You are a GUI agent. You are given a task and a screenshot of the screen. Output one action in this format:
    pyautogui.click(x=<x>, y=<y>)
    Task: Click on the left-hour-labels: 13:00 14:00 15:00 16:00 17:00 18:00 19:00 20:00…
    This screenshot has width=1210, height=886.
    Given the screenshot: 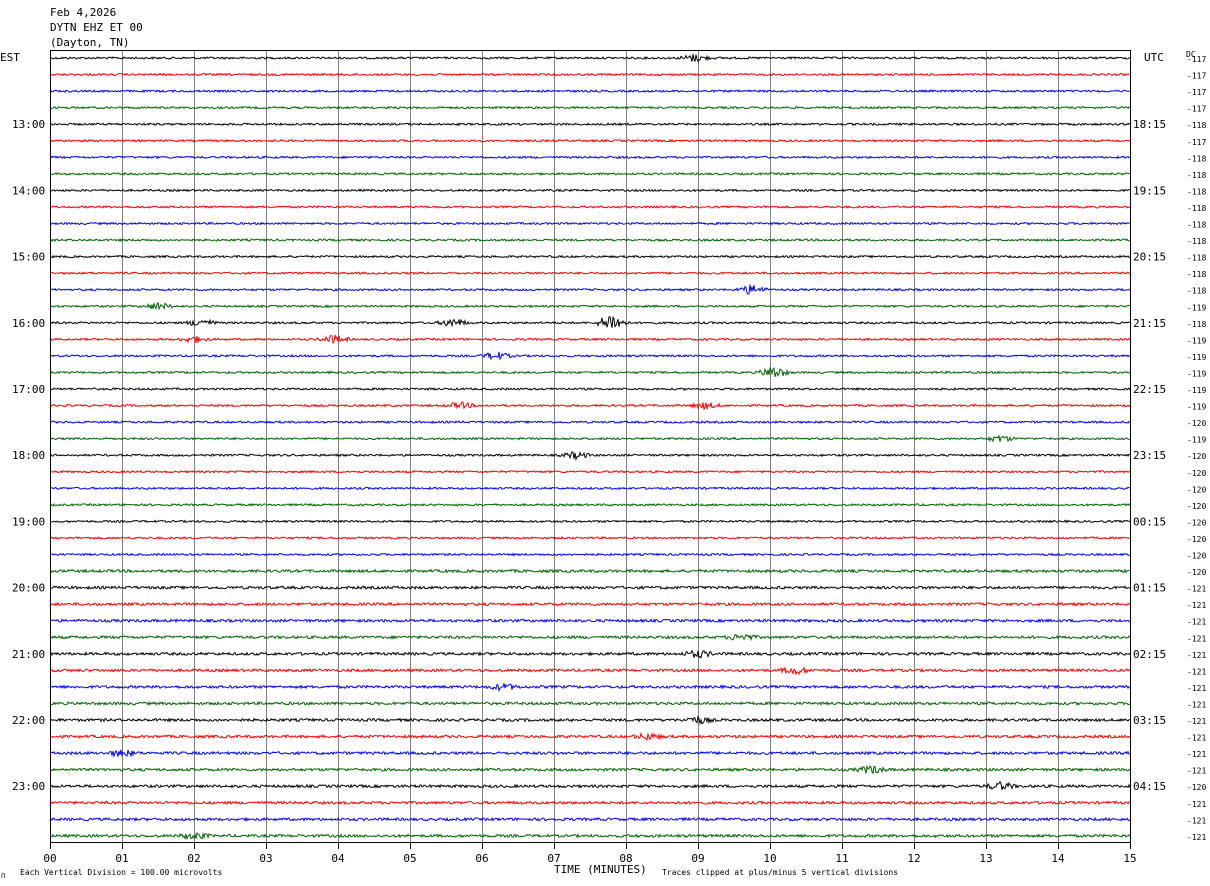 What is the action you would take?
    pyautogui.click(x=28, y=455)
    